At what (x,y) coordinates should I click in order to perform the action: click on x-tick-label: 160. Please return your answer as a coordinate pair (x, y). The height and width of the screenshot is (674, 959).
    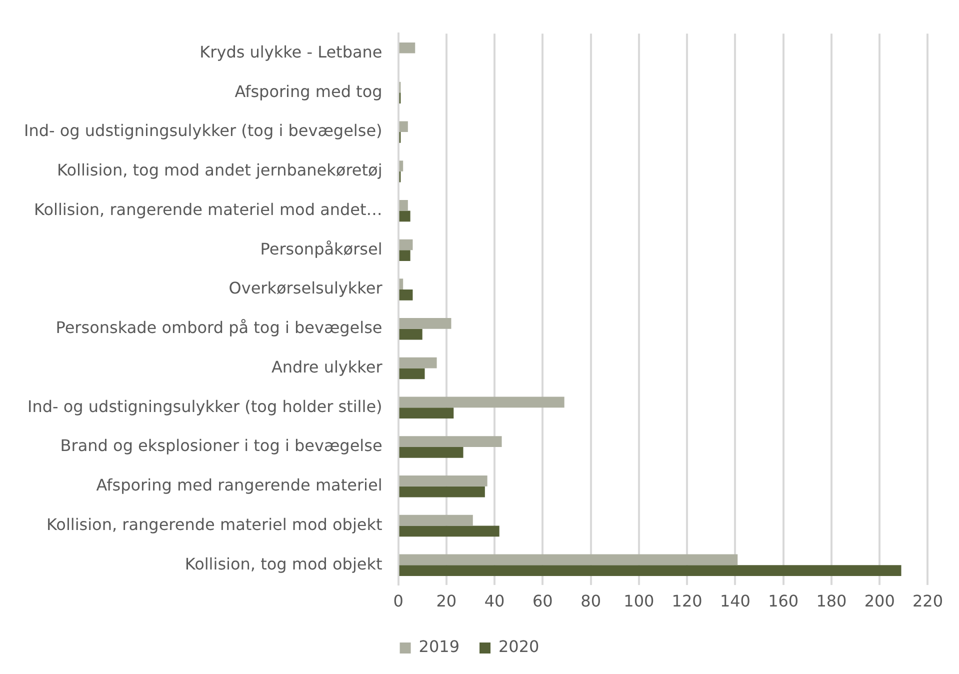
    Looking at the image, I should click on (783, 601).